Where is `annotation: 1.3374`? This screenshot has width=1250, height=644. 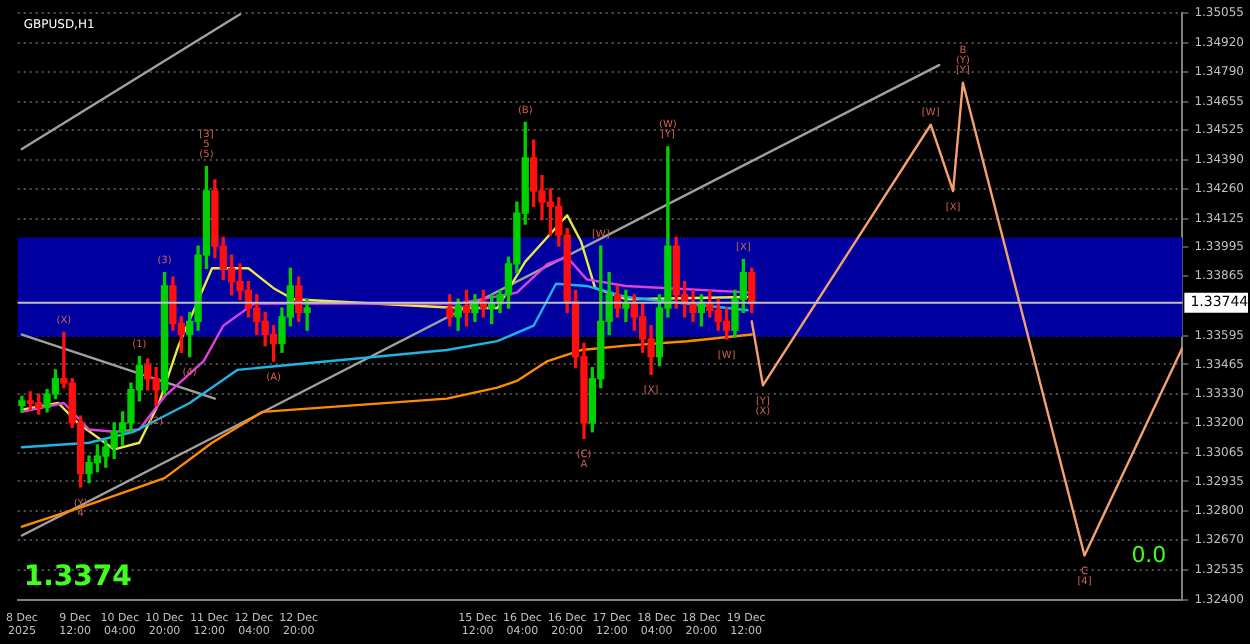
annotation: 1.3374 is located at coordinates (78, 576).